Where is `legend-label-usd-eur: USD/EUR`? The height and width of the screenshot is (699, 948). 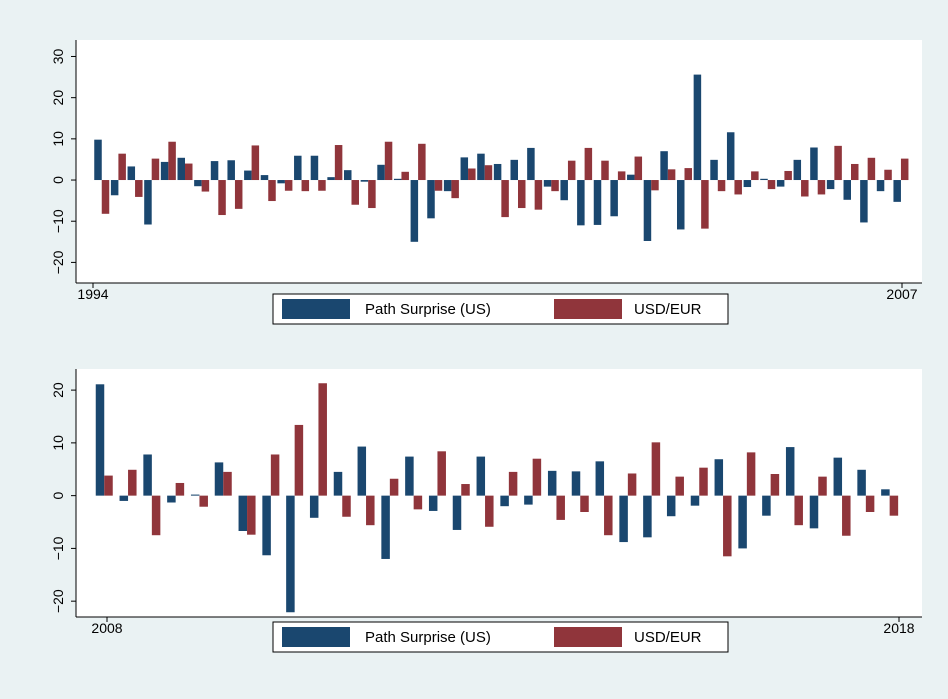 legend-label-usd-eur: USD/EUR is located at coordinates (668, 309).